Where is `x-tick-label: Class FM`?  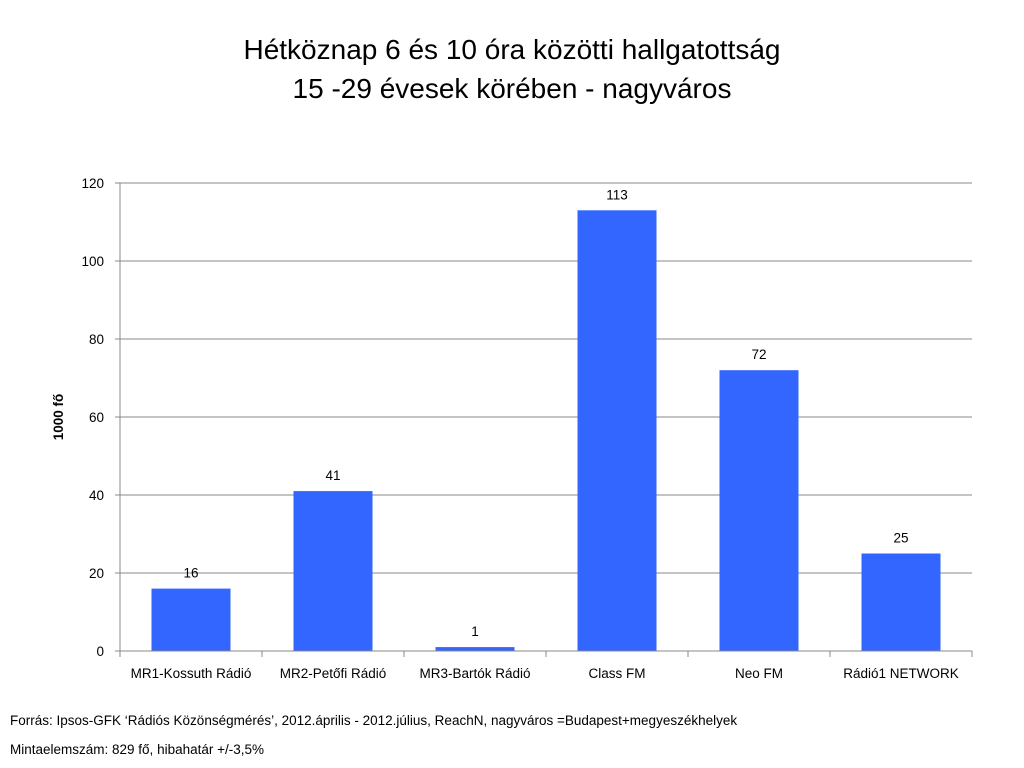
x-tick-label: Class FM is located at coordinates (617, 673).